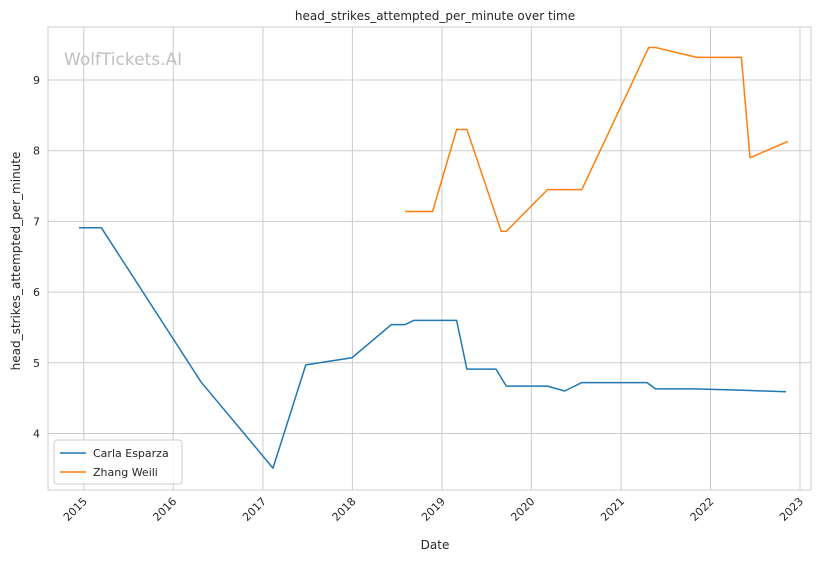 The width and height of the screenshot is (832, 561). I want to click on x-tick-label-2015: 2015, so click(75, 509).